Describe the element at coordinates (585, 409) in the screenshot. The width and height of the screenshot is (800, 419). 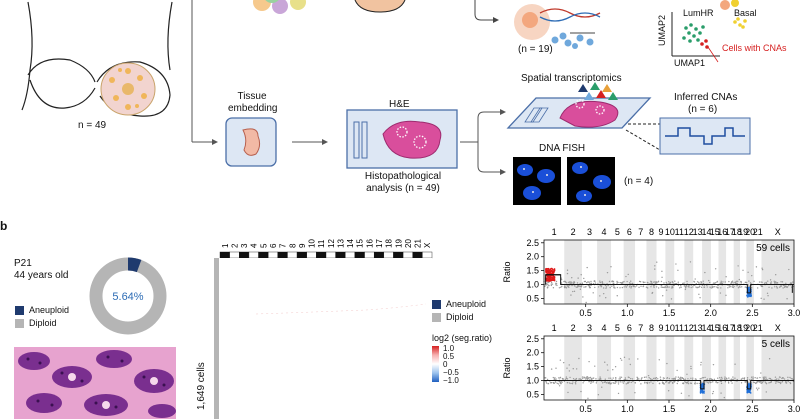
I see `ratio-xtick: 0.5` at that location.